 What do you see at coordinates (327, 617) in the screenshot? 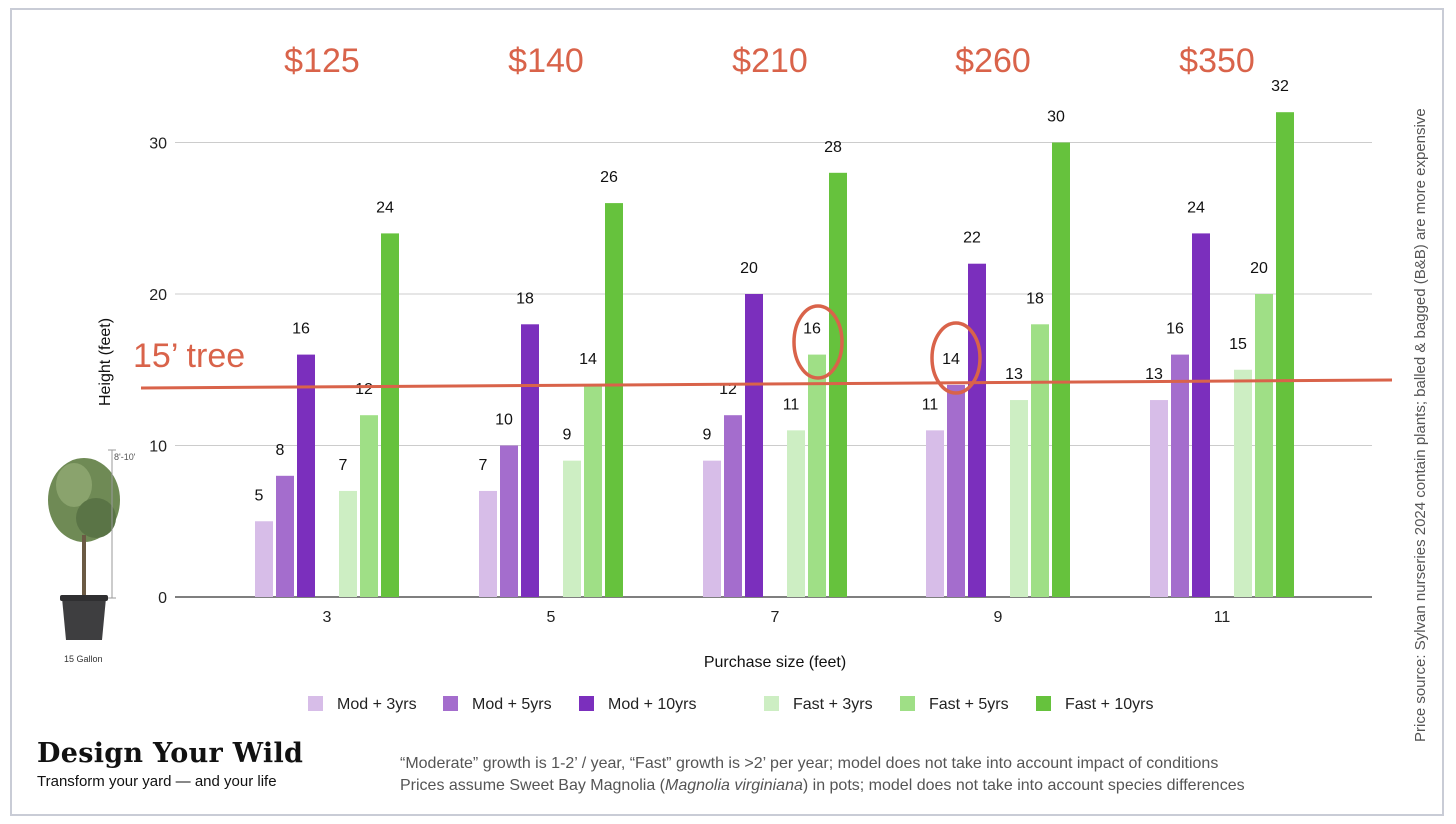
I see `x-tick-label: 3` at bounding box center [327, 617].